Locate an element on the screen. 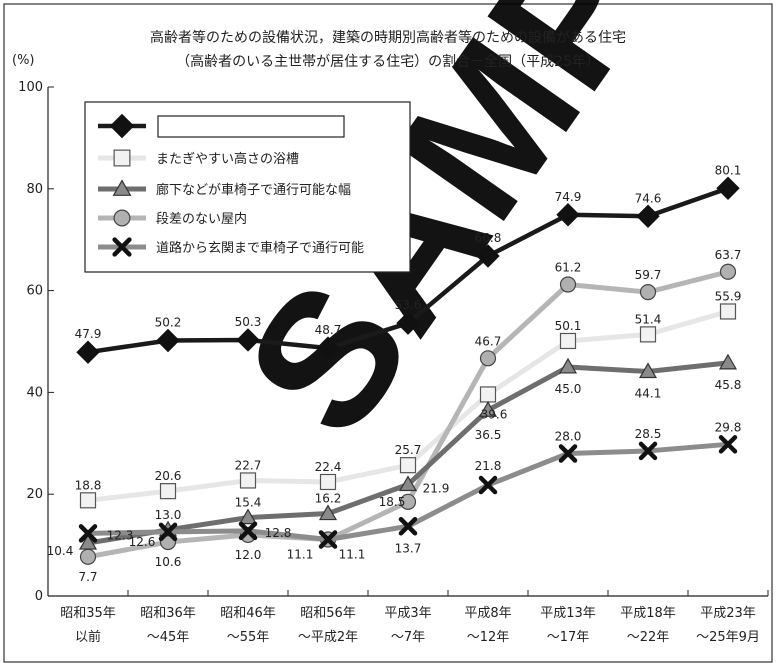 This screenshot has width=776, height=671. chart-title-line1: 高齢者等のための設備状況，建築の時期別高齢者等のための設備がある住宅 is located at coordinates (388, 37).